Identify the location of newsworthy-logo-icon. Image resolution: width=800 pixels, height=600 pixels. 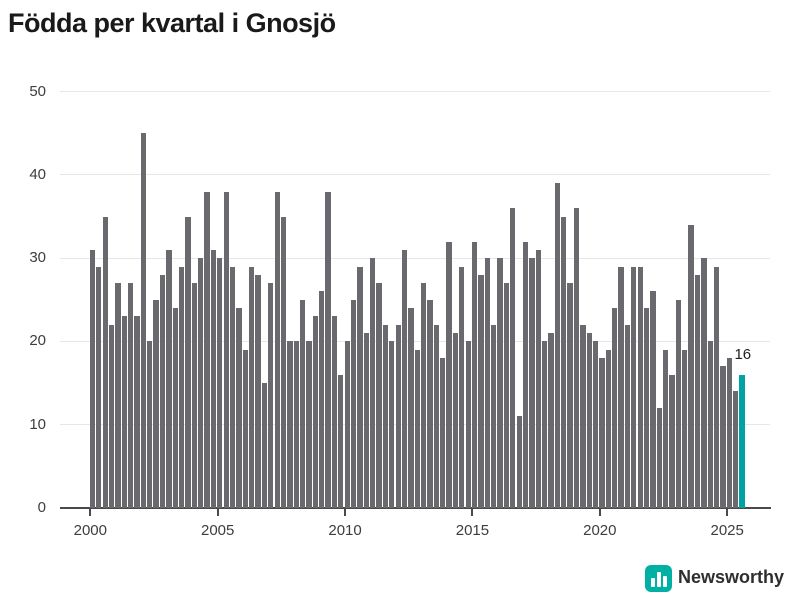
(658, 578).